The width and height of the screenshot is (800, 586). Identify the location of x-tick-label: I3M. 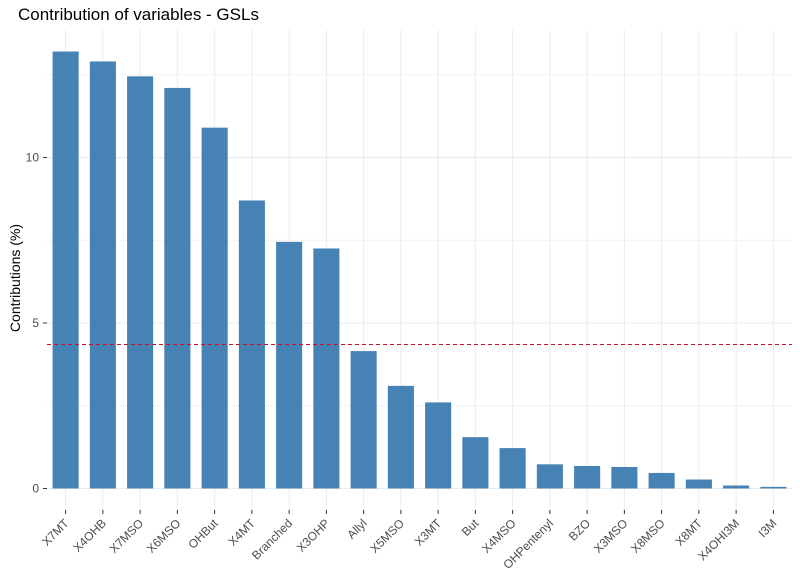
(767, 528).